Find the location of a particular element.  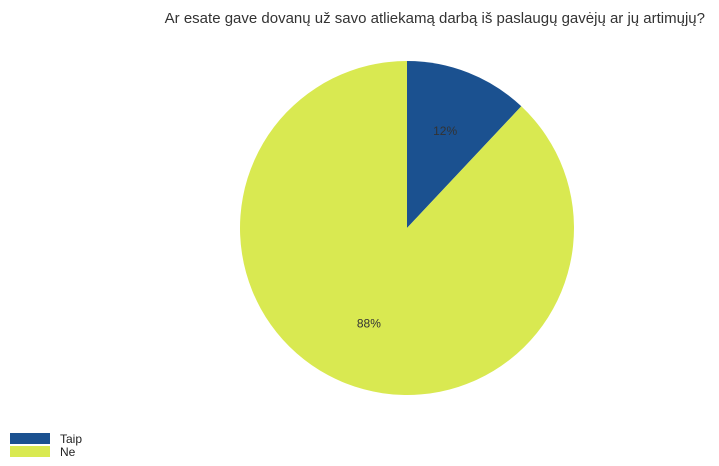

legend-item-taip: Taip is located at coordinates (46, 438).